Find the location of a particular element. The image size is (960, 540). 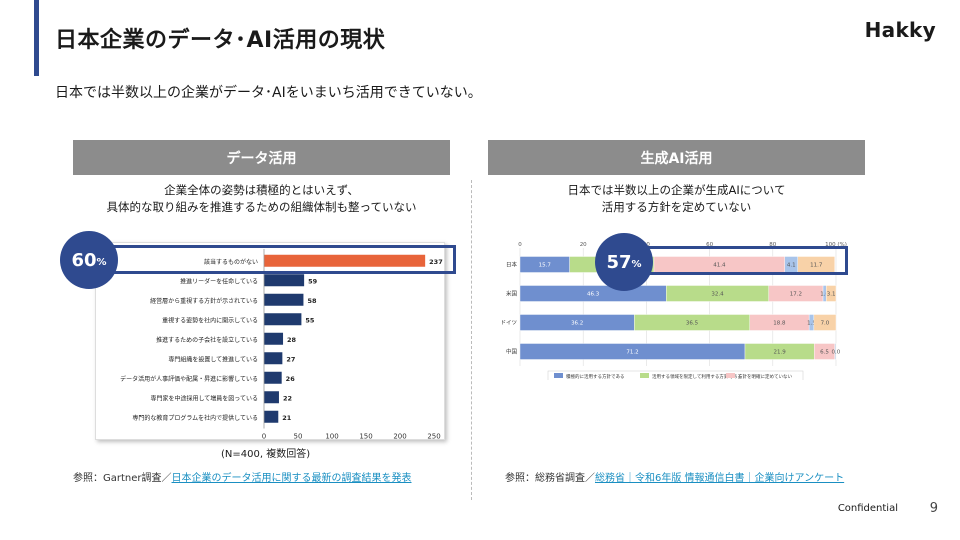

page-title: 日本企業のデータ･AI活用の現状 is located at coordinates (220, 40).